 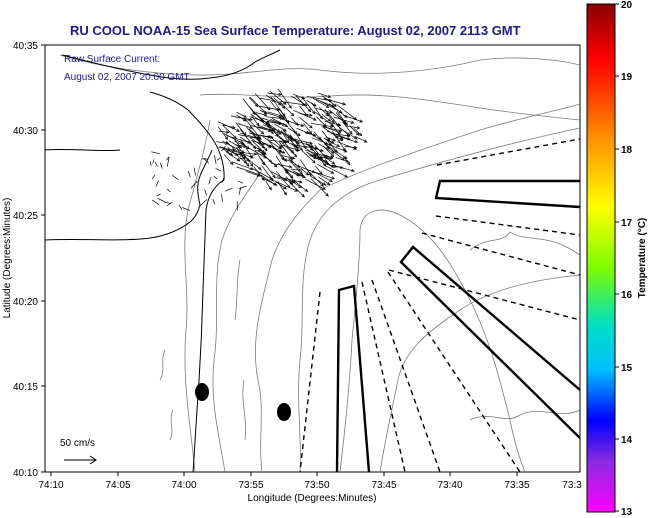 What do you see at coordinates (627, 512) in the screenshot?
I see `colorbar-tick: 13` at bounding box center [627, 512].